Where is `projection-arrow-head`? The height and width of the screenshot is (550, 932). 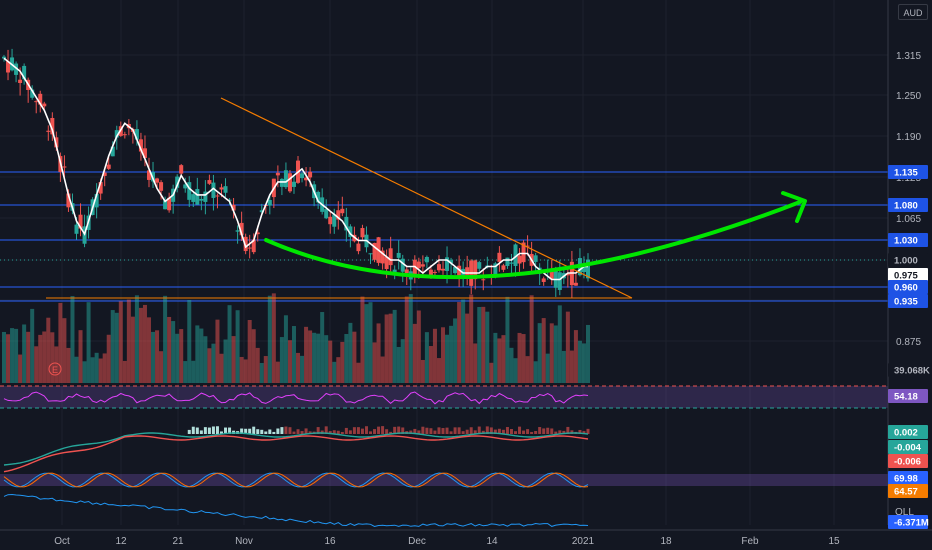 projection-arrow-head is located at coordinates (794, 207).